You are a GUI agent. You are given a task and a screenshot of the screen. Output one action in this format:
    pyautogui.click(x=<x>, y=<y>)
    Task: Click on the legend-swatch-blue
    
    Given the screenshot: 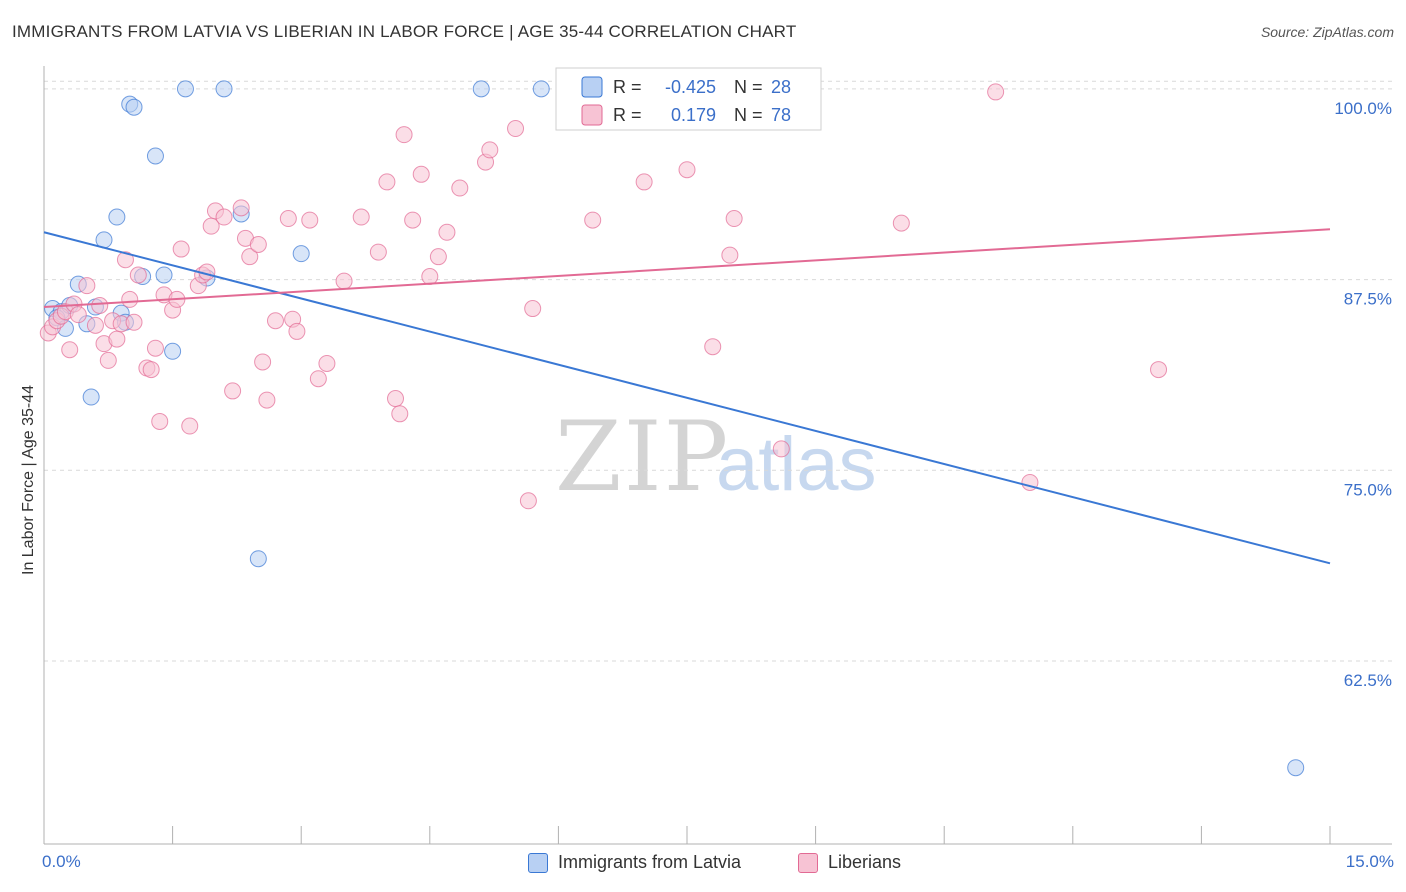 What is the action you would take?
    pyautogui.click(x=538, y=862)
    